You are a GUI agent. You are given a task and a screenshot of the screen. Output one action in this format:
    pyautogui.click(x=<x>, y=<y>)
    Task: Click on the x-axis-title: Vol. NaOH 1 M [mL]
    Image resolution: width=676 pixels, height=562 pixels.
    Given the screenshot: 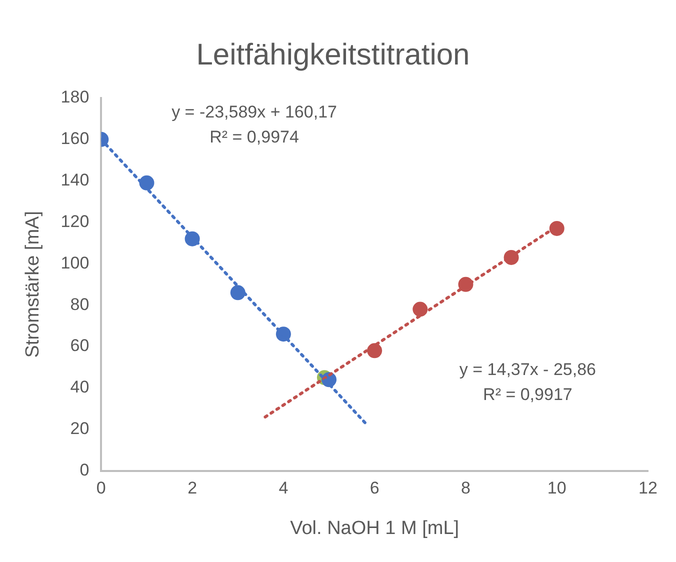 What is the action you would take?
    pyautogui.click(x=375, y=528)
    